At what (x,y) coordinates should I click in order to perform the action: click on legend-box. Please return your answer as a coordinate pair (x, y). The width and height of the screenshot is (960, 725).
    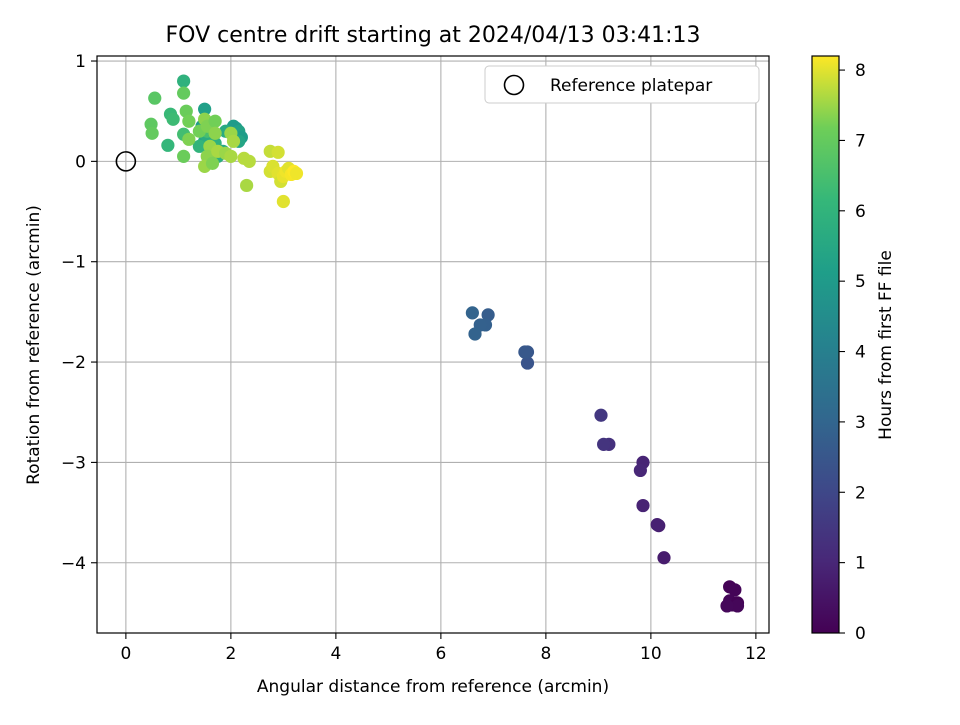
    Looking at the image, I should click on (622, 84).